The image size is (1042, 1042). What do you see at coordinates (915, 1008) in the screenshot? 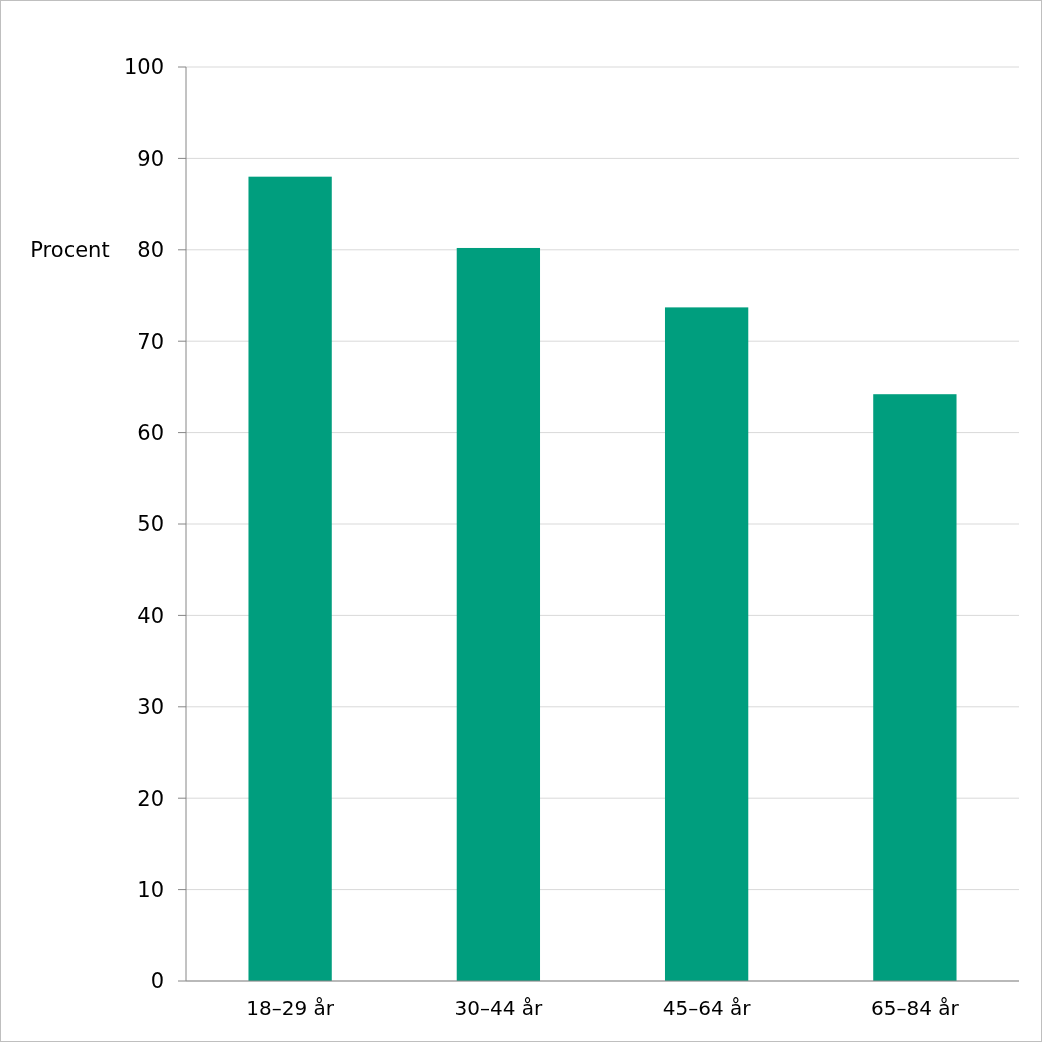
I see `x-tick-label: 65–84 år` at bounding box center [915, 1008].